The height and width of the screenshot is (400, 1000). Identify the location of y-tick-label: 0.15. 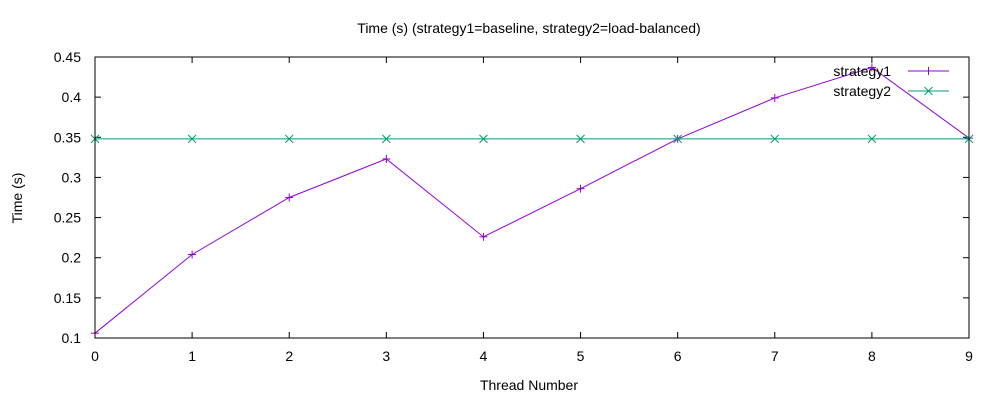
(67, 298).